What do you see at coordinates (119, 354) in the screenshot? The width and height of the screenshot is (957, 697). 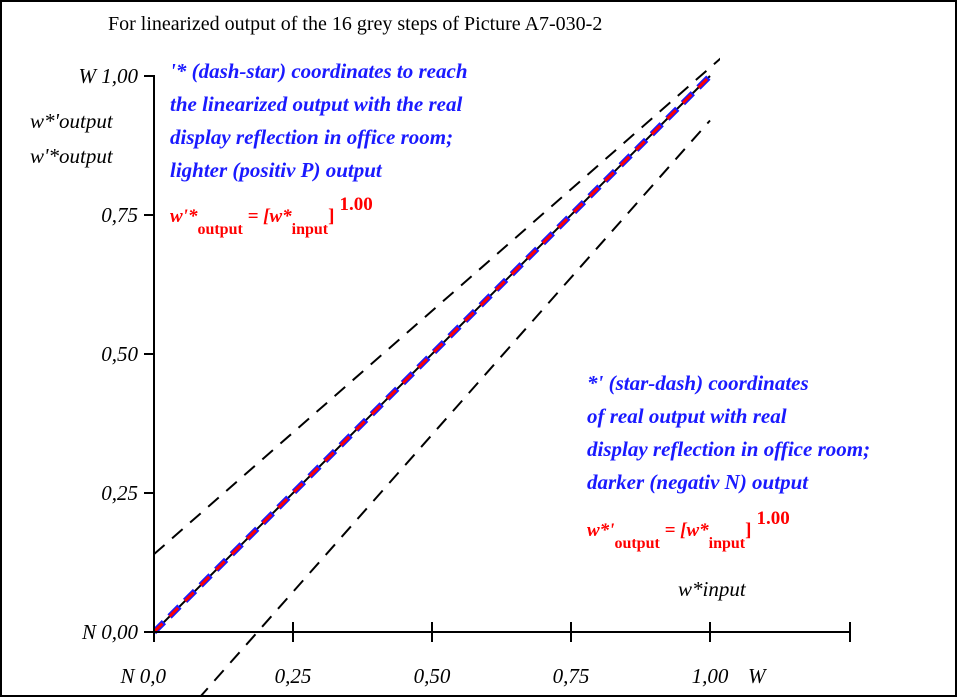 I see `y-tick-label-2: 0,50` at bounding box center [119, 354].